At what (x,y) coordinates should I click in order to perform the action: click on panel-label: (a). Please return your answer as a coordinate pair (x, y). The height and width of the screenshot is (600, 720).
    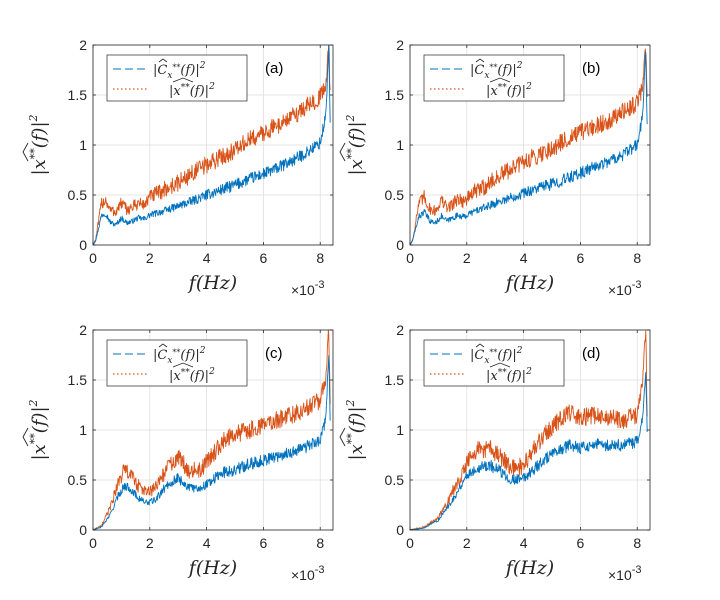
    Looking at the image, I should click on (274, 68).